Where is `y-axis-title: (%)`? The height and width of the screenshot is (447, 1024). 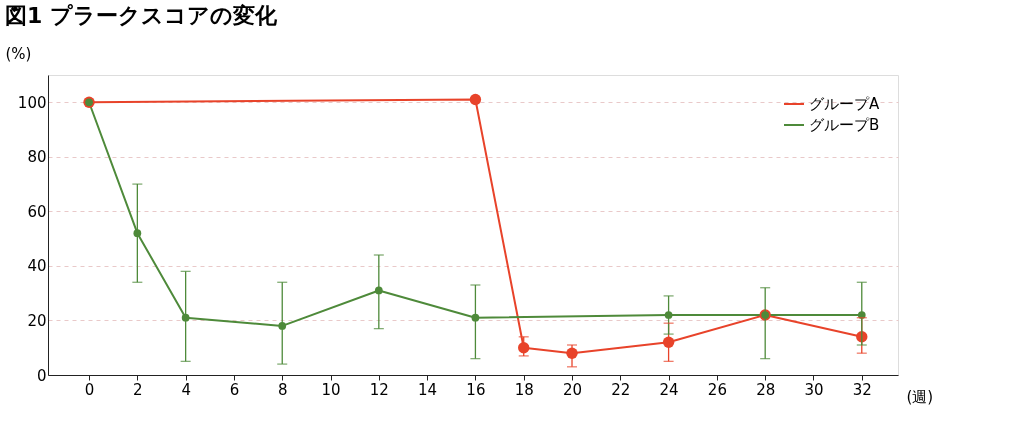
y-axis-title: (%) is located at coordinates (18, 53).